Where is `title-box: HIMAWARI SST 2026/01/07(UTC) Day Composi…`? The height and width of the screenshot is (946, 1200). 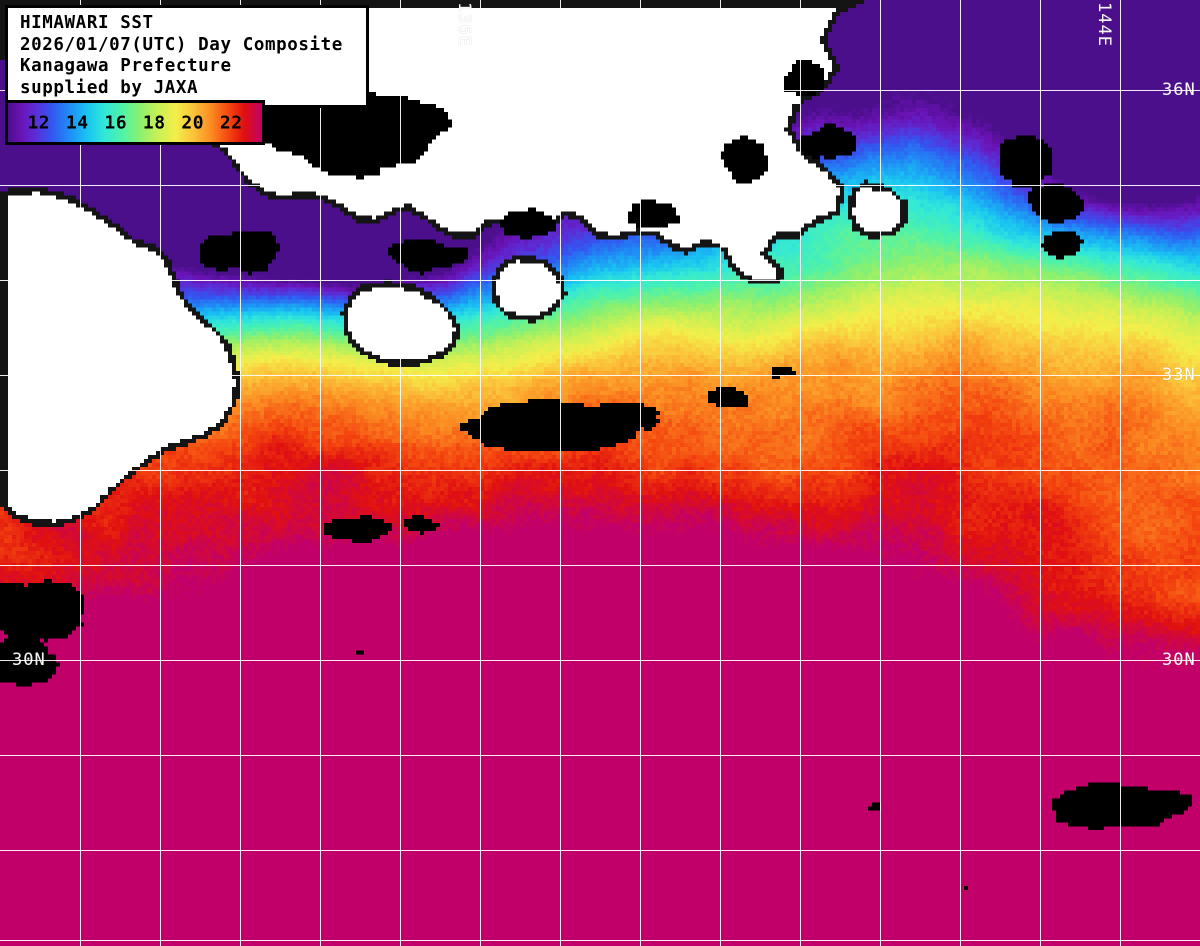 title-box: HIMAWARI SST 2026/01/07(UTC) Day Composi… is located at coordinates (187, 56).